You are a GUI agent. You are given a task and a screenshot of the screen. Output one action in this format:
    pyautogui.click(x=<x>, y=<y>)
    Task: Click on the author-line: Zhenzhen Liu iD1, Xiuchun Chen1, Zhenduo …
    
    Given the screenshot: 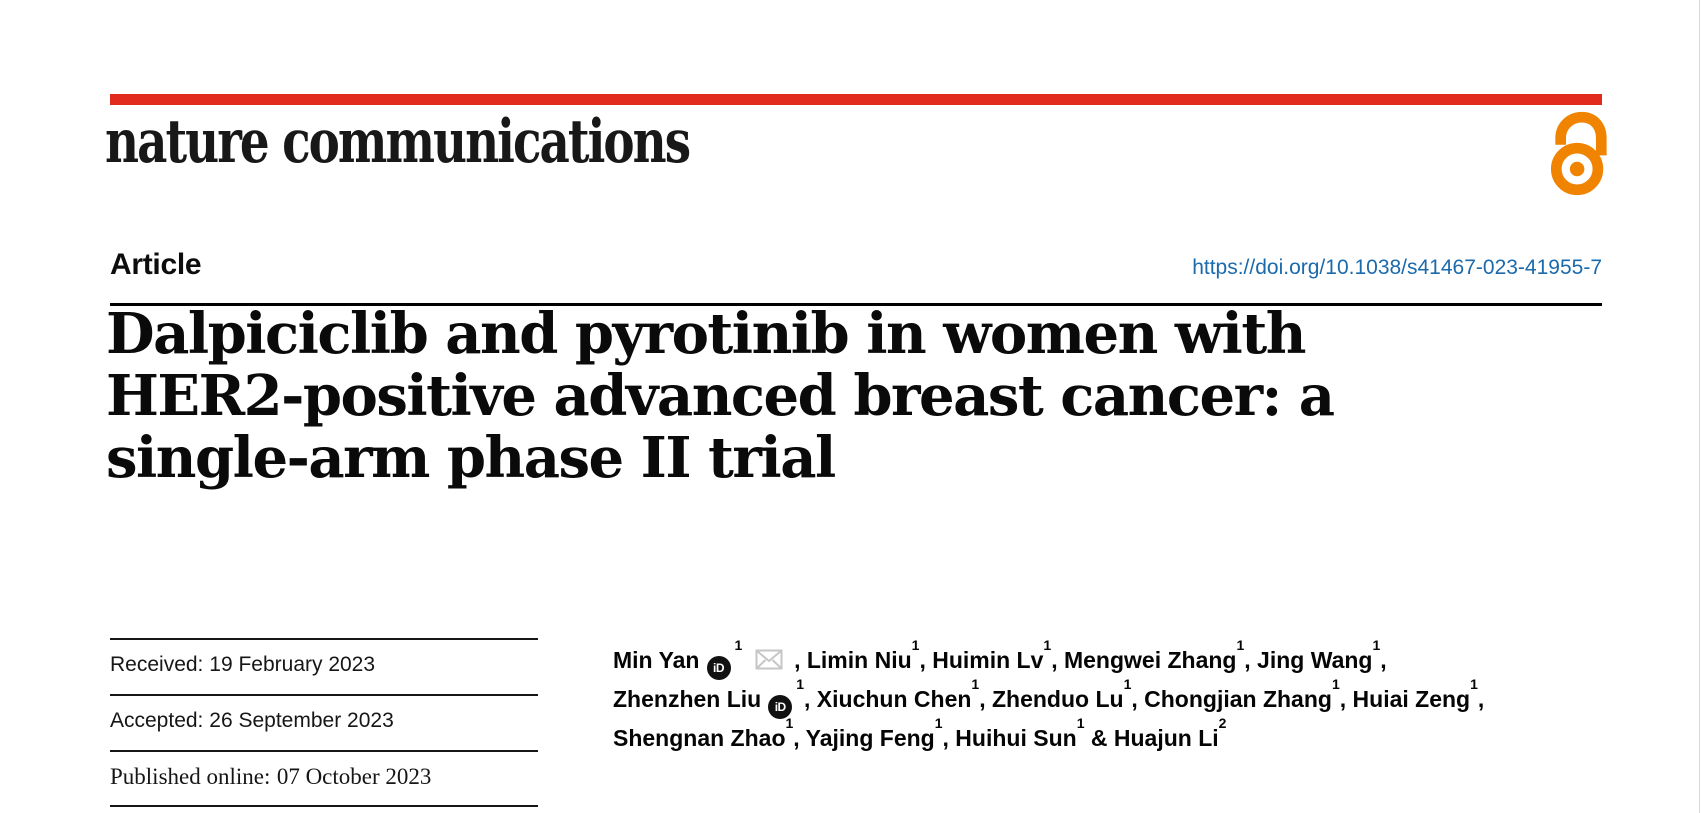 What is the action you would take?
    pyautogui.click(x=1103, y=698)
    